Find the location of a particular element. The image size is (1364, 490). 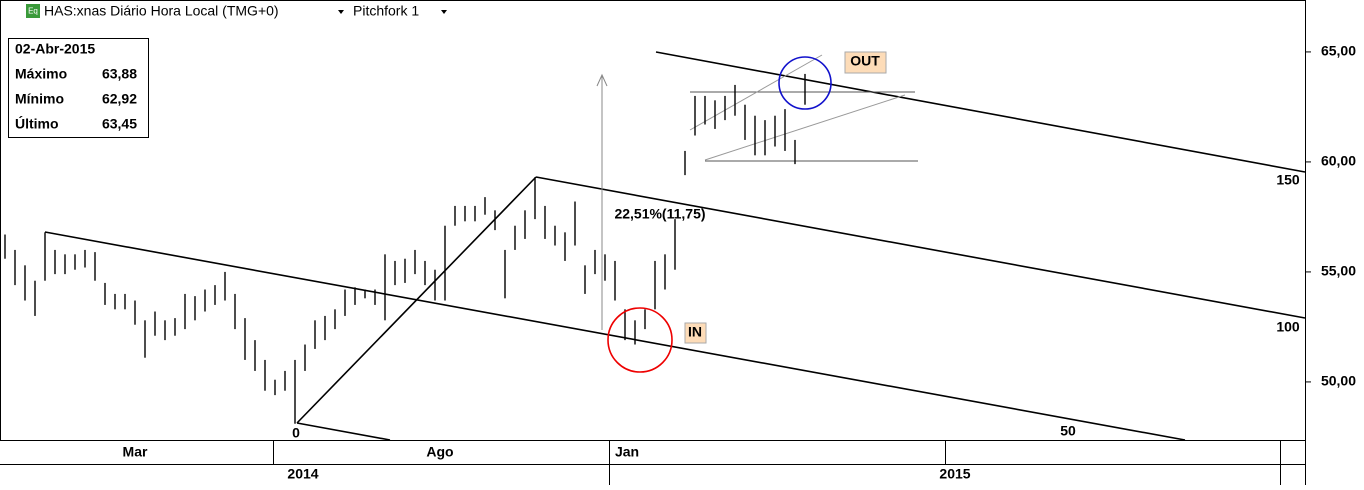

x-axis-grid is located at coordinates (652, 462).